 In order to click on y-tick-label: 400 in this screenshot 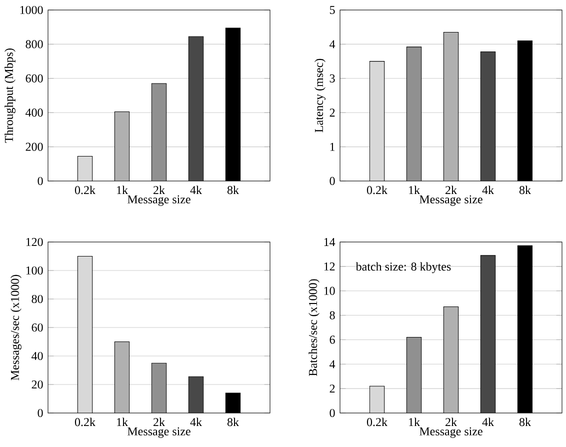, I will do `click(34, 112)`.